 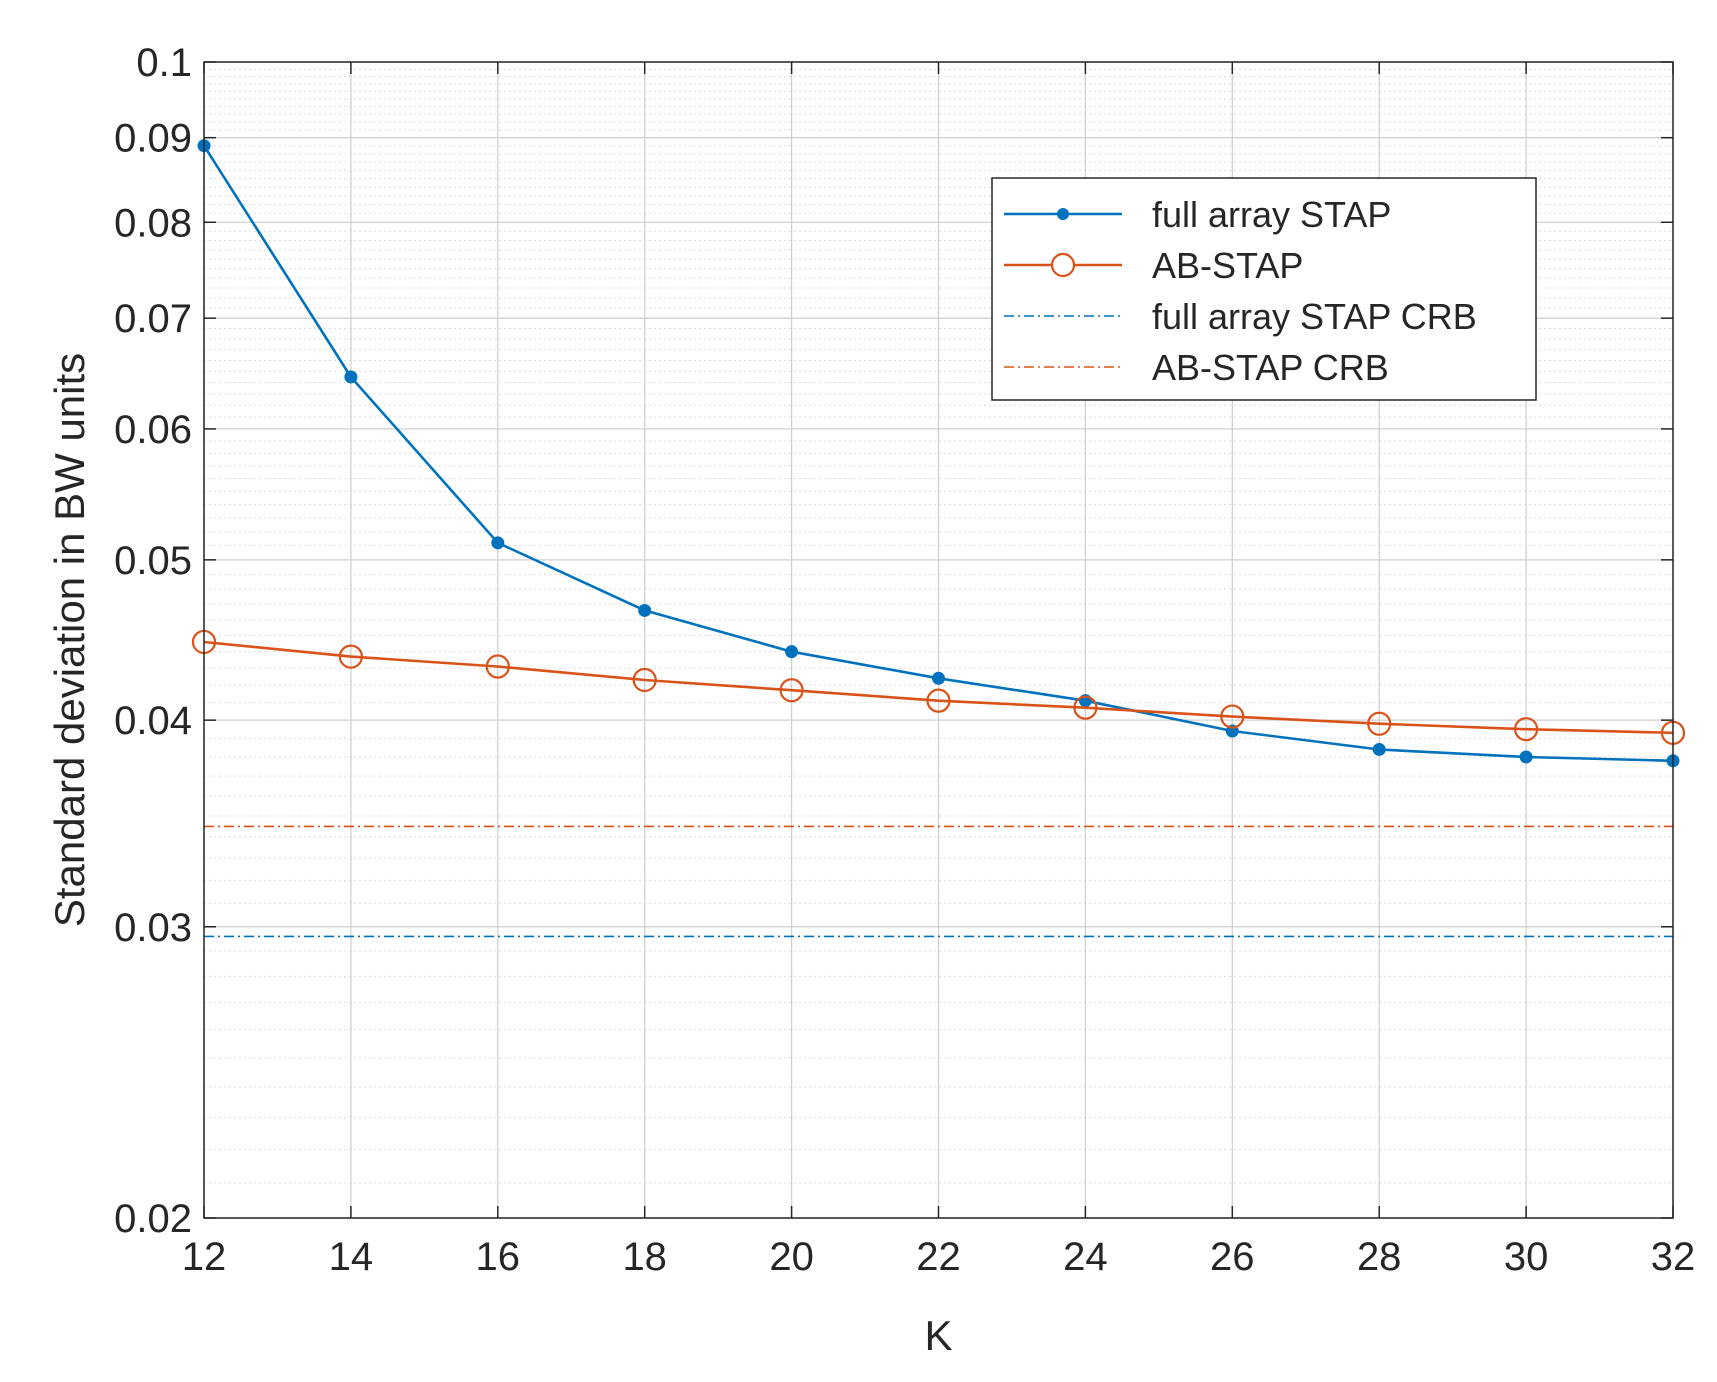 What do you see at coordinates (153, 561) in the screenshot?
I see `y-tick-label: 0.05` at bounding box center [153, 561].